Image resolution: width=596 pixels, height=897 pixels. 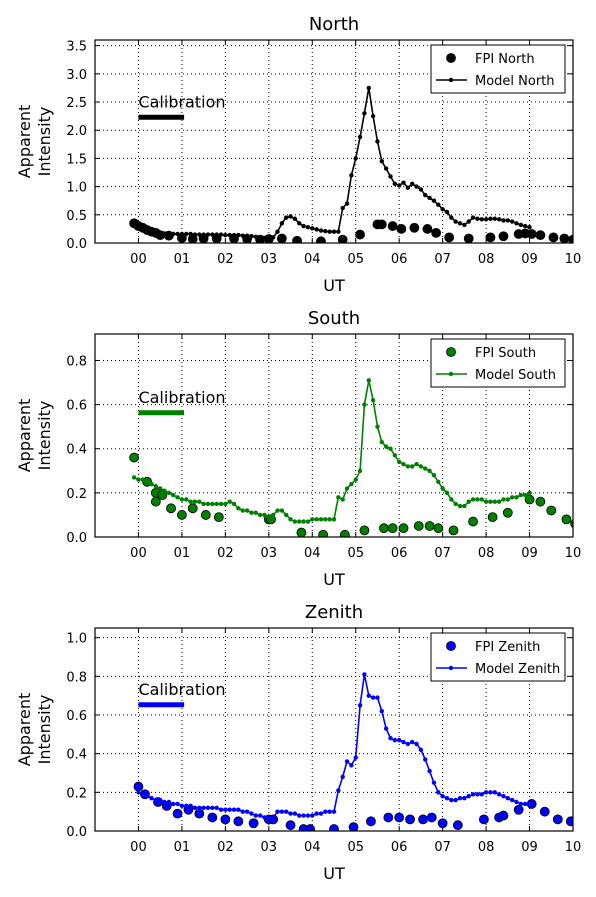 I want to click on legend-marker-model, so click(x=451, y=668).